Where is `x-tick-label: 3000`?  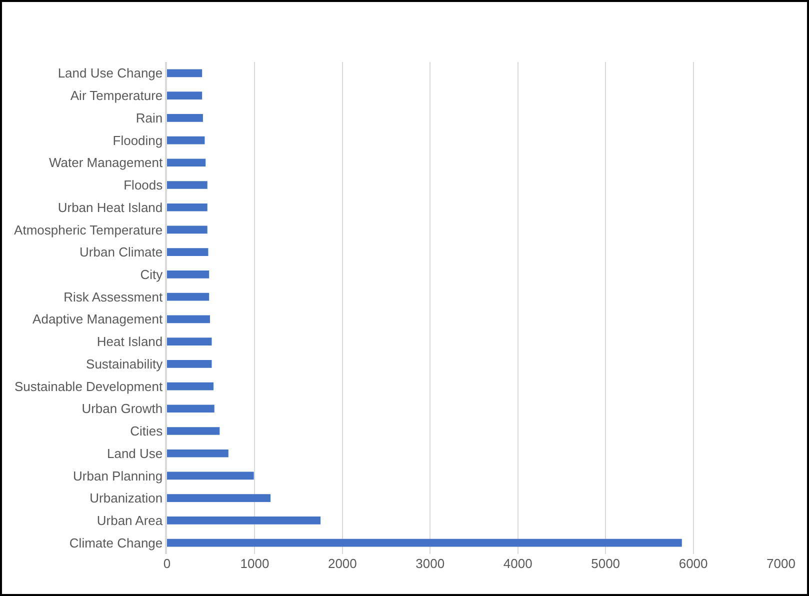
x-tick-label: 3000 is located at coordinates (430, 563).